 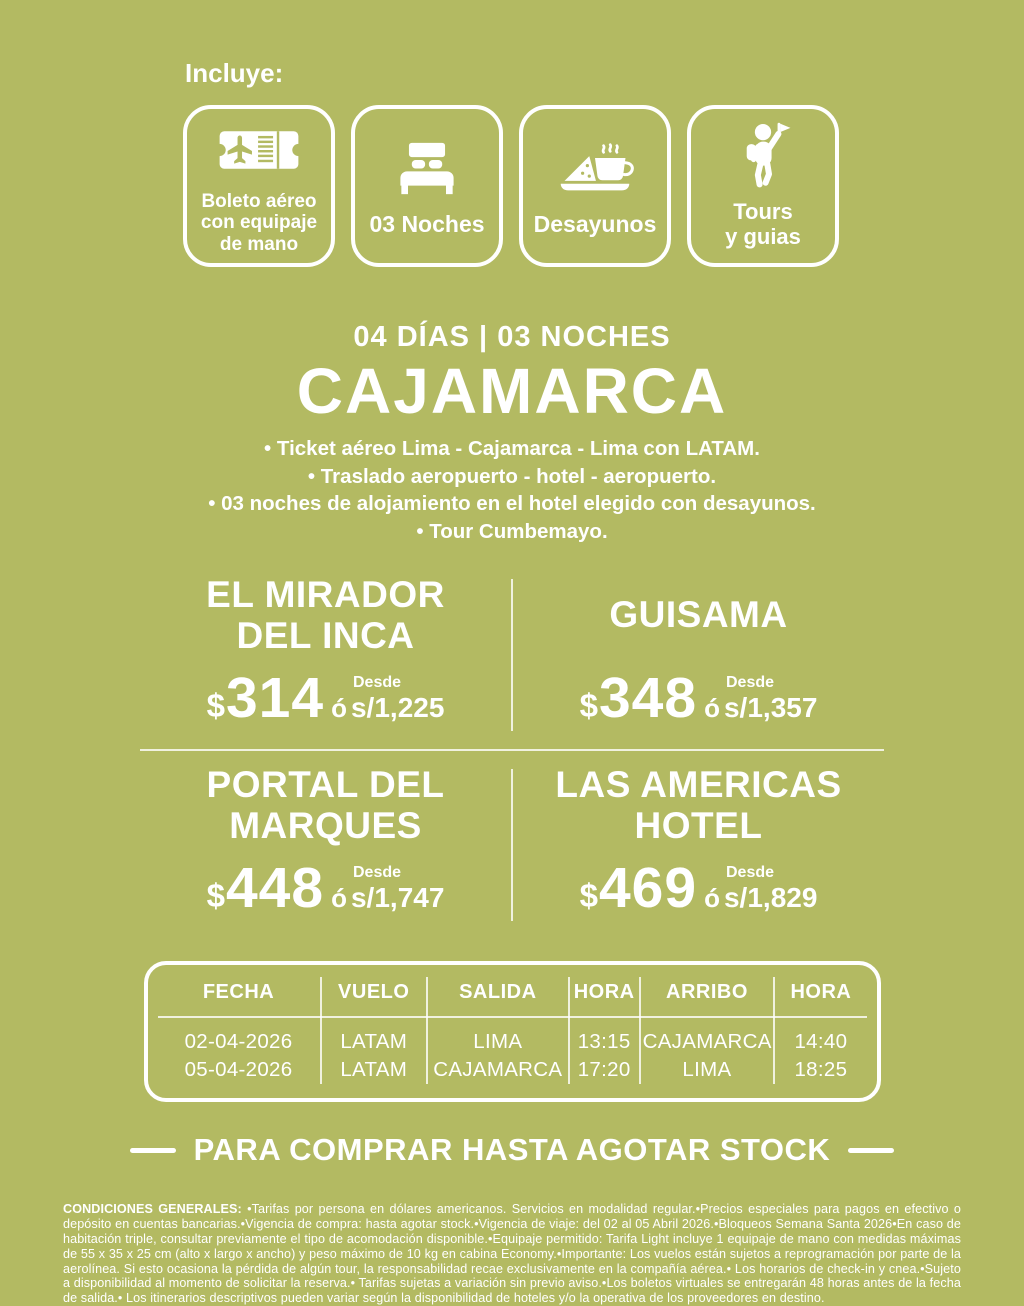 What do you see at coordinates (595, 169) in the screenshot?
I see `breakfast-icon` at bounding box center [595, 169].